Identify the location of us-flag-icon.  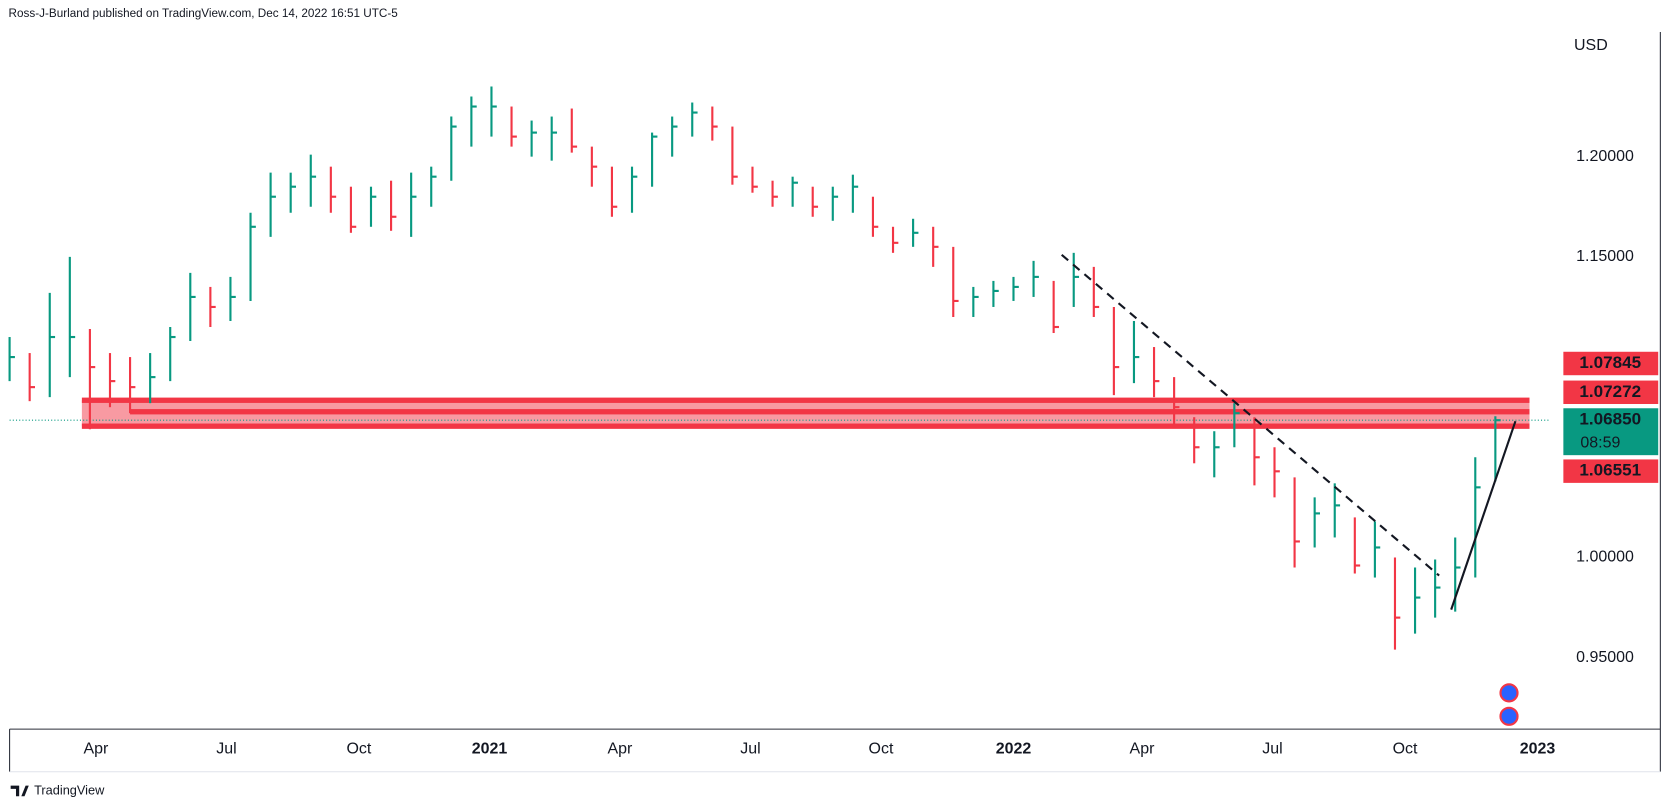
(1509, 716).